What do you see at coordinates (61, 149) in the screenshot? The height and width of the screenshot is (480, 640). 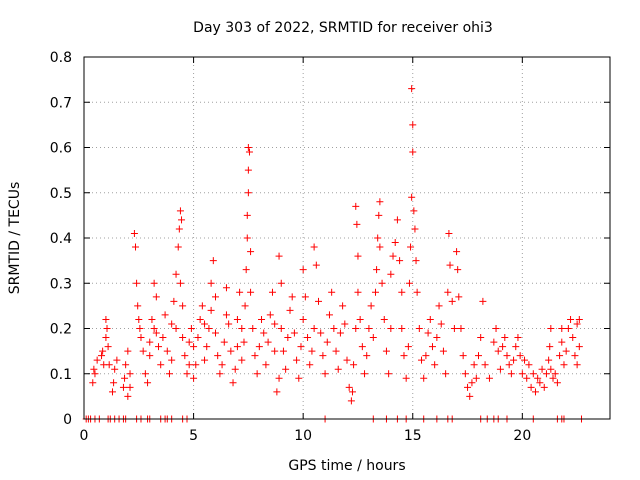 I see `y-tick-label: 0.6` at bounding box center [61, 149].